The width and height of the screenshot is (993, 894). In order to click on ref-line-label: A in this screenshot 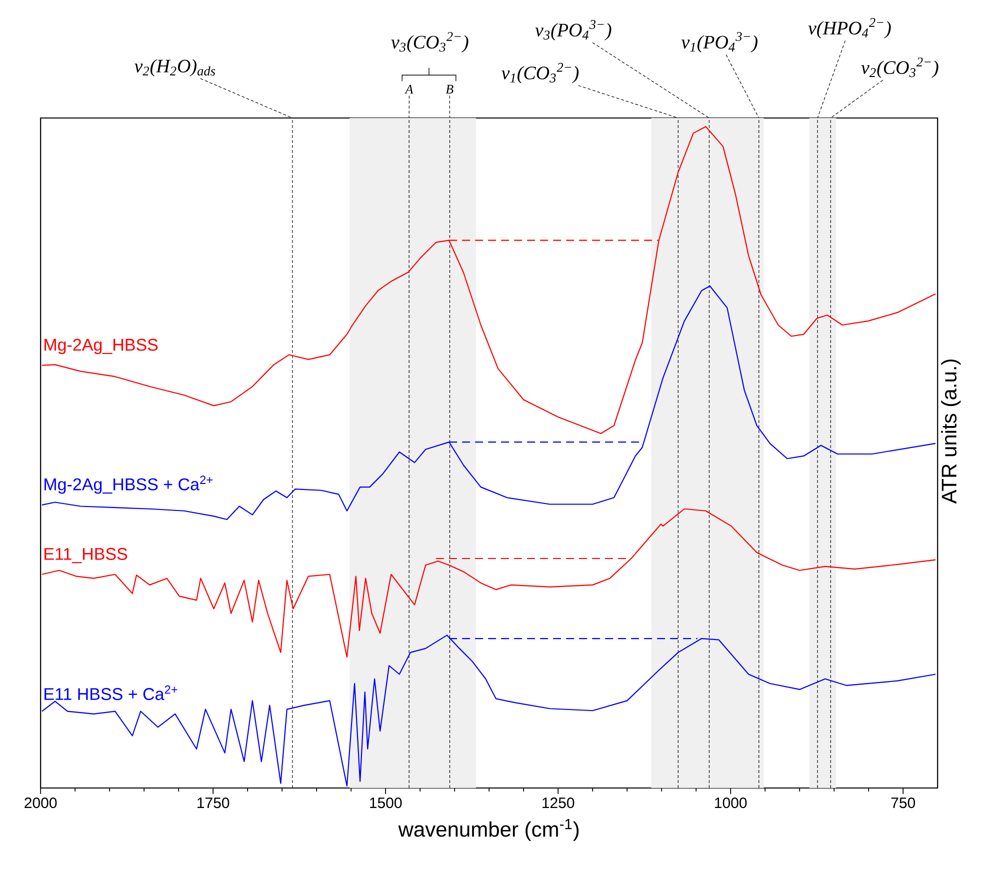, I will do `click(409, 89)`.